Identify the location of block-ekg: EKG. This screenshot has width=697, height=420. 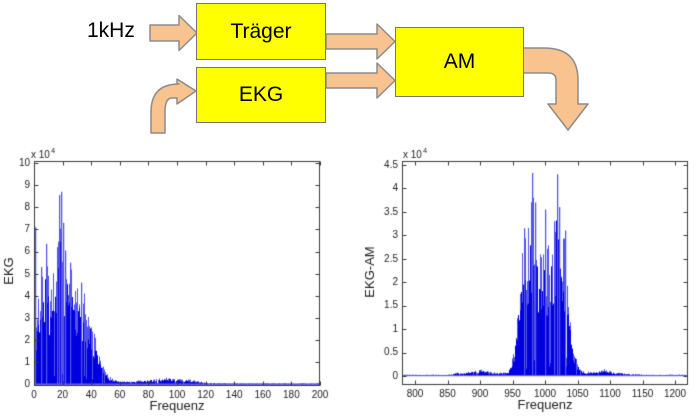
(261, 95).